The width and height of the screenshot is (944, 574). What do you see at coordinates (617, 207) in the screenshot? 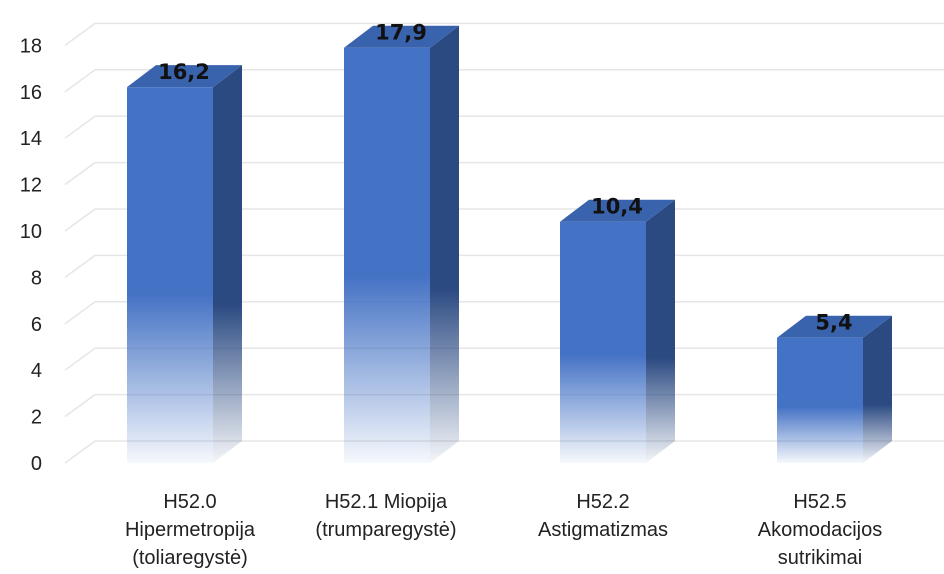
I see `data-label: 10,4` at bounding box center [617, 207].